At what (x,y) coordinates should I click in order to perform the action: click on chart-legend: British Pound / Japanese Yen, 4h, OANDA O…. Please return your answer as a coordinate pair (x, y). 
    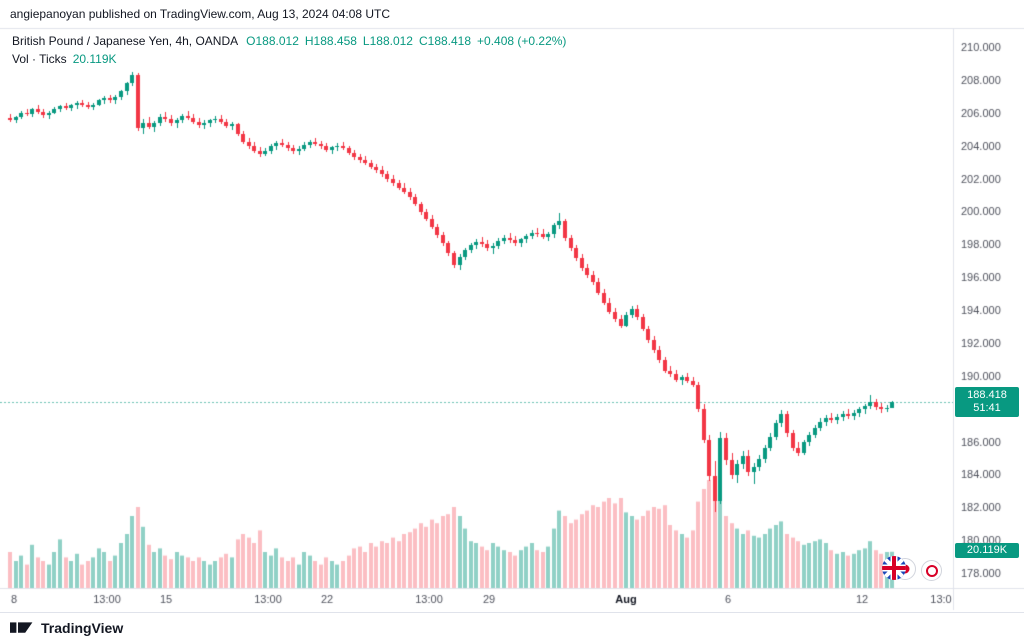
    Looking at the image, I should click on (292, 52).